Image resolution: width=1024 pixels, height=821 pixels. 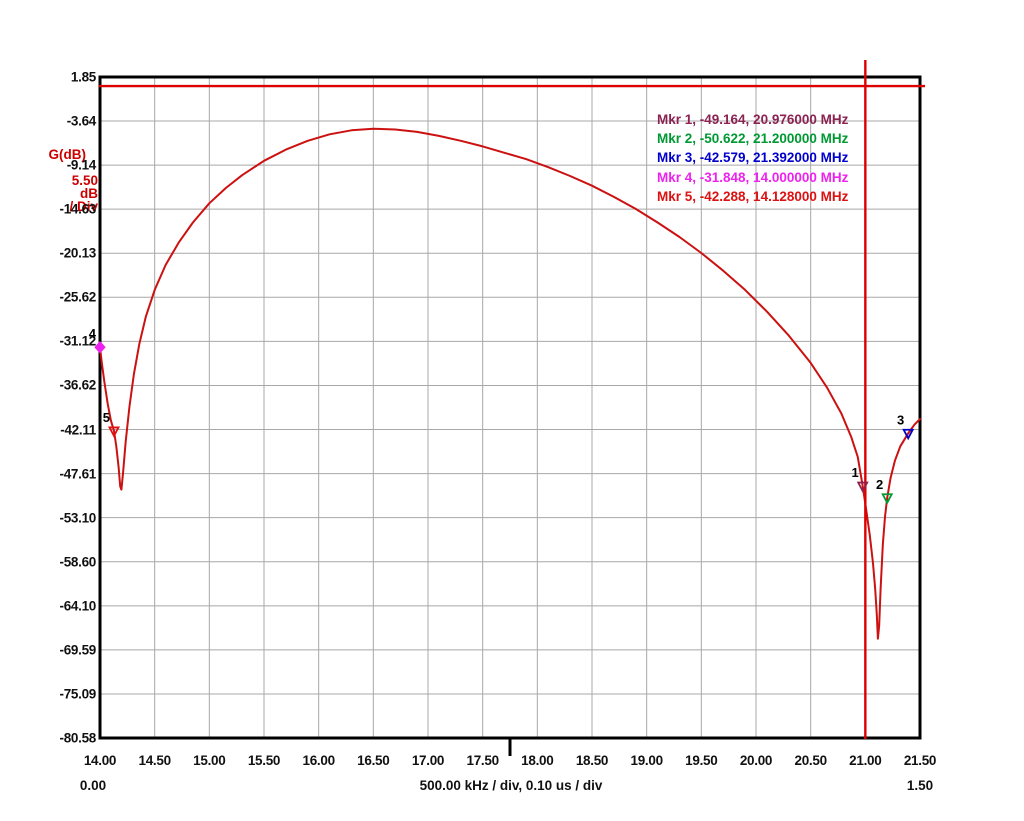 I want to click on x-axis-tick-label: 21.50, so click(x=920, y=760).